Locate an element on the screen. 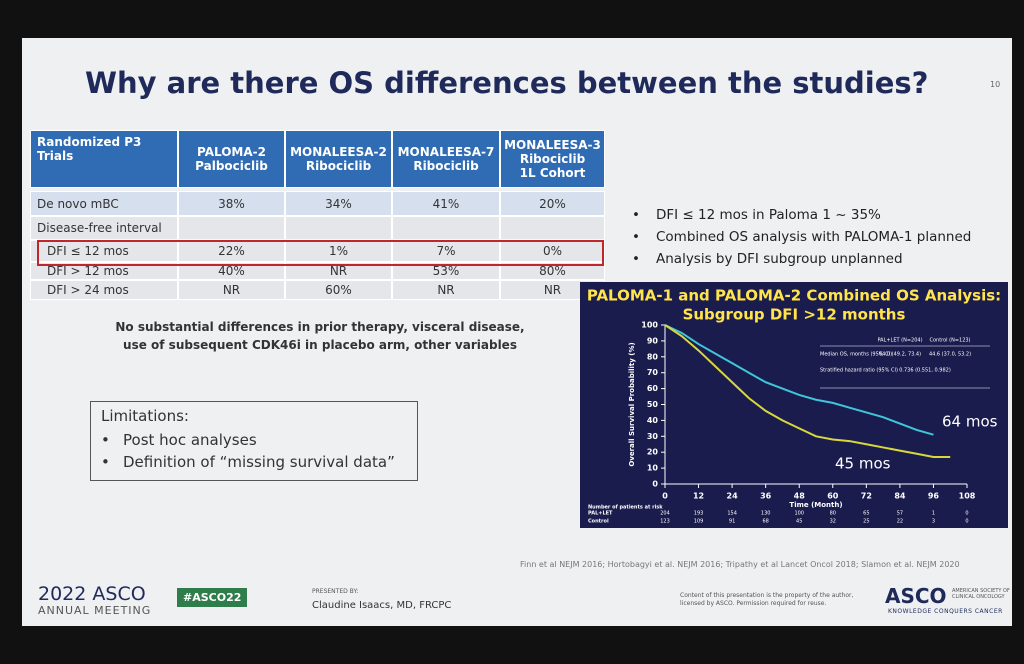 The height and width of the screenshot is (664, 1024). y-tick-label: 40 is located at coordinates (653, 420).